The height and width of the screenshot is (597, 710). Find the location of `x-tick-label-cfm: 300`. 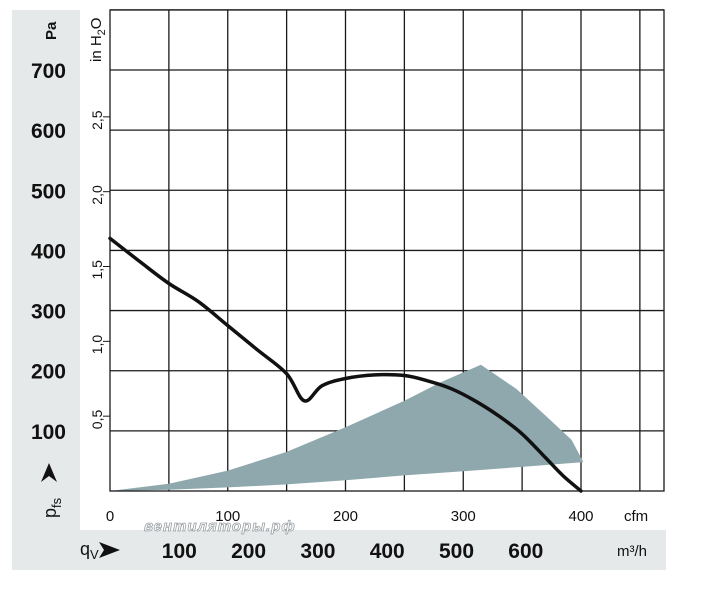

x-tick-label-cfm: 300 is located at coordinates (463, 516).